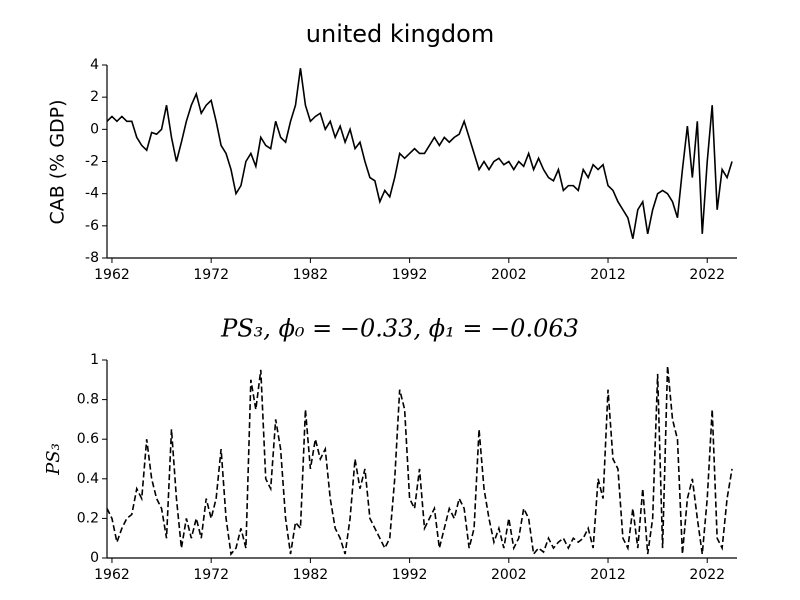  I want to click on y-tick-label: 4, so click(94, 65).